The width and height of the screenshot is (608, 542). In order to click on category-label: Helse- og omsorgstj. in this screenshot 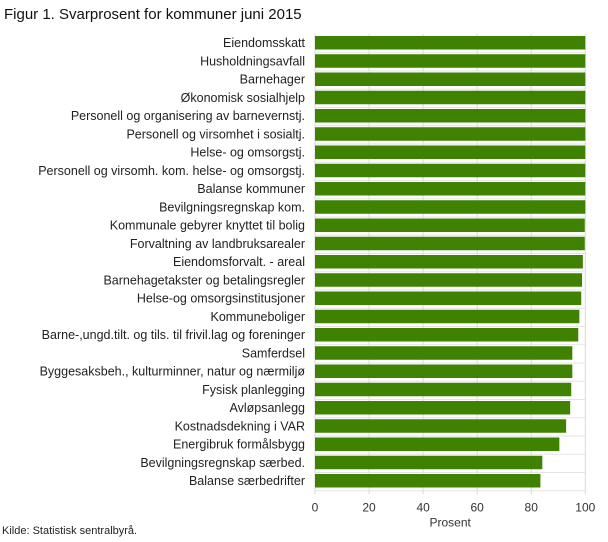, I will do `click(247, 153)`.